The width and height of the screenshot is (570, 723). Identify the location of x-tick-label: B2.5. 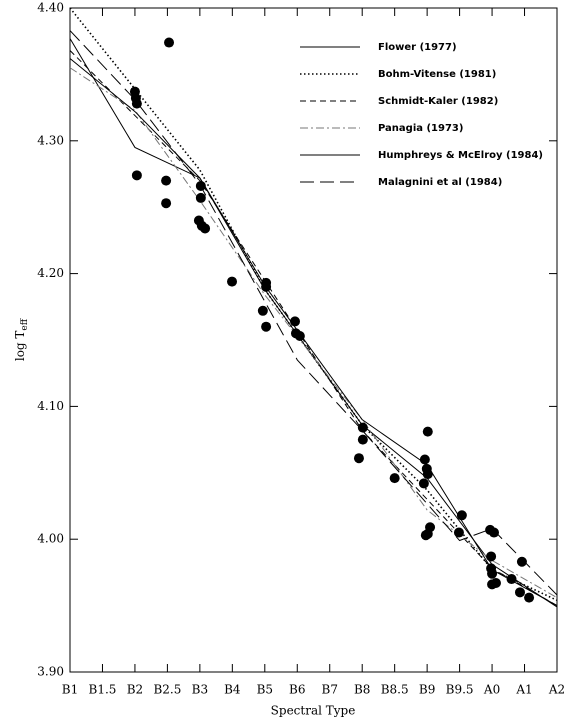
(167, 690).